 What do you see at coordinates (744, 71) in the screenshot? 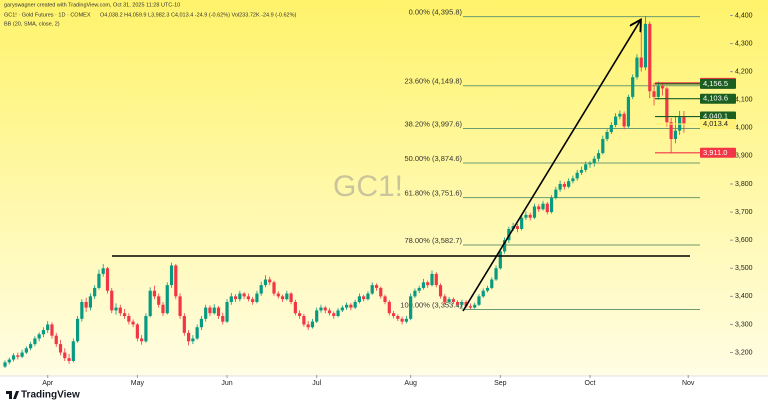
I see `y-tick-label: 4,200` at bounding box center [744, 71].